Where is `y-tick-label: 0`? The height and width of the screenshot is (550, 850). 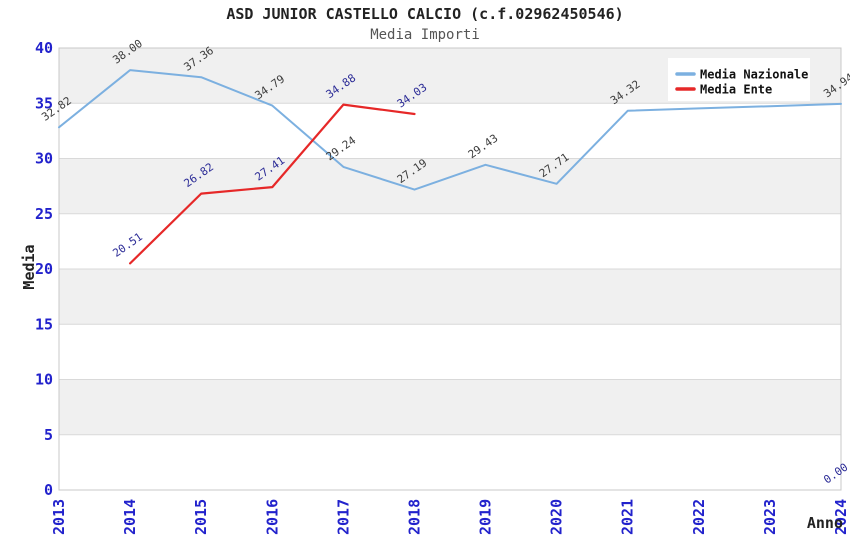 y-tick-label: 0 is located at coordinates (48, 490).